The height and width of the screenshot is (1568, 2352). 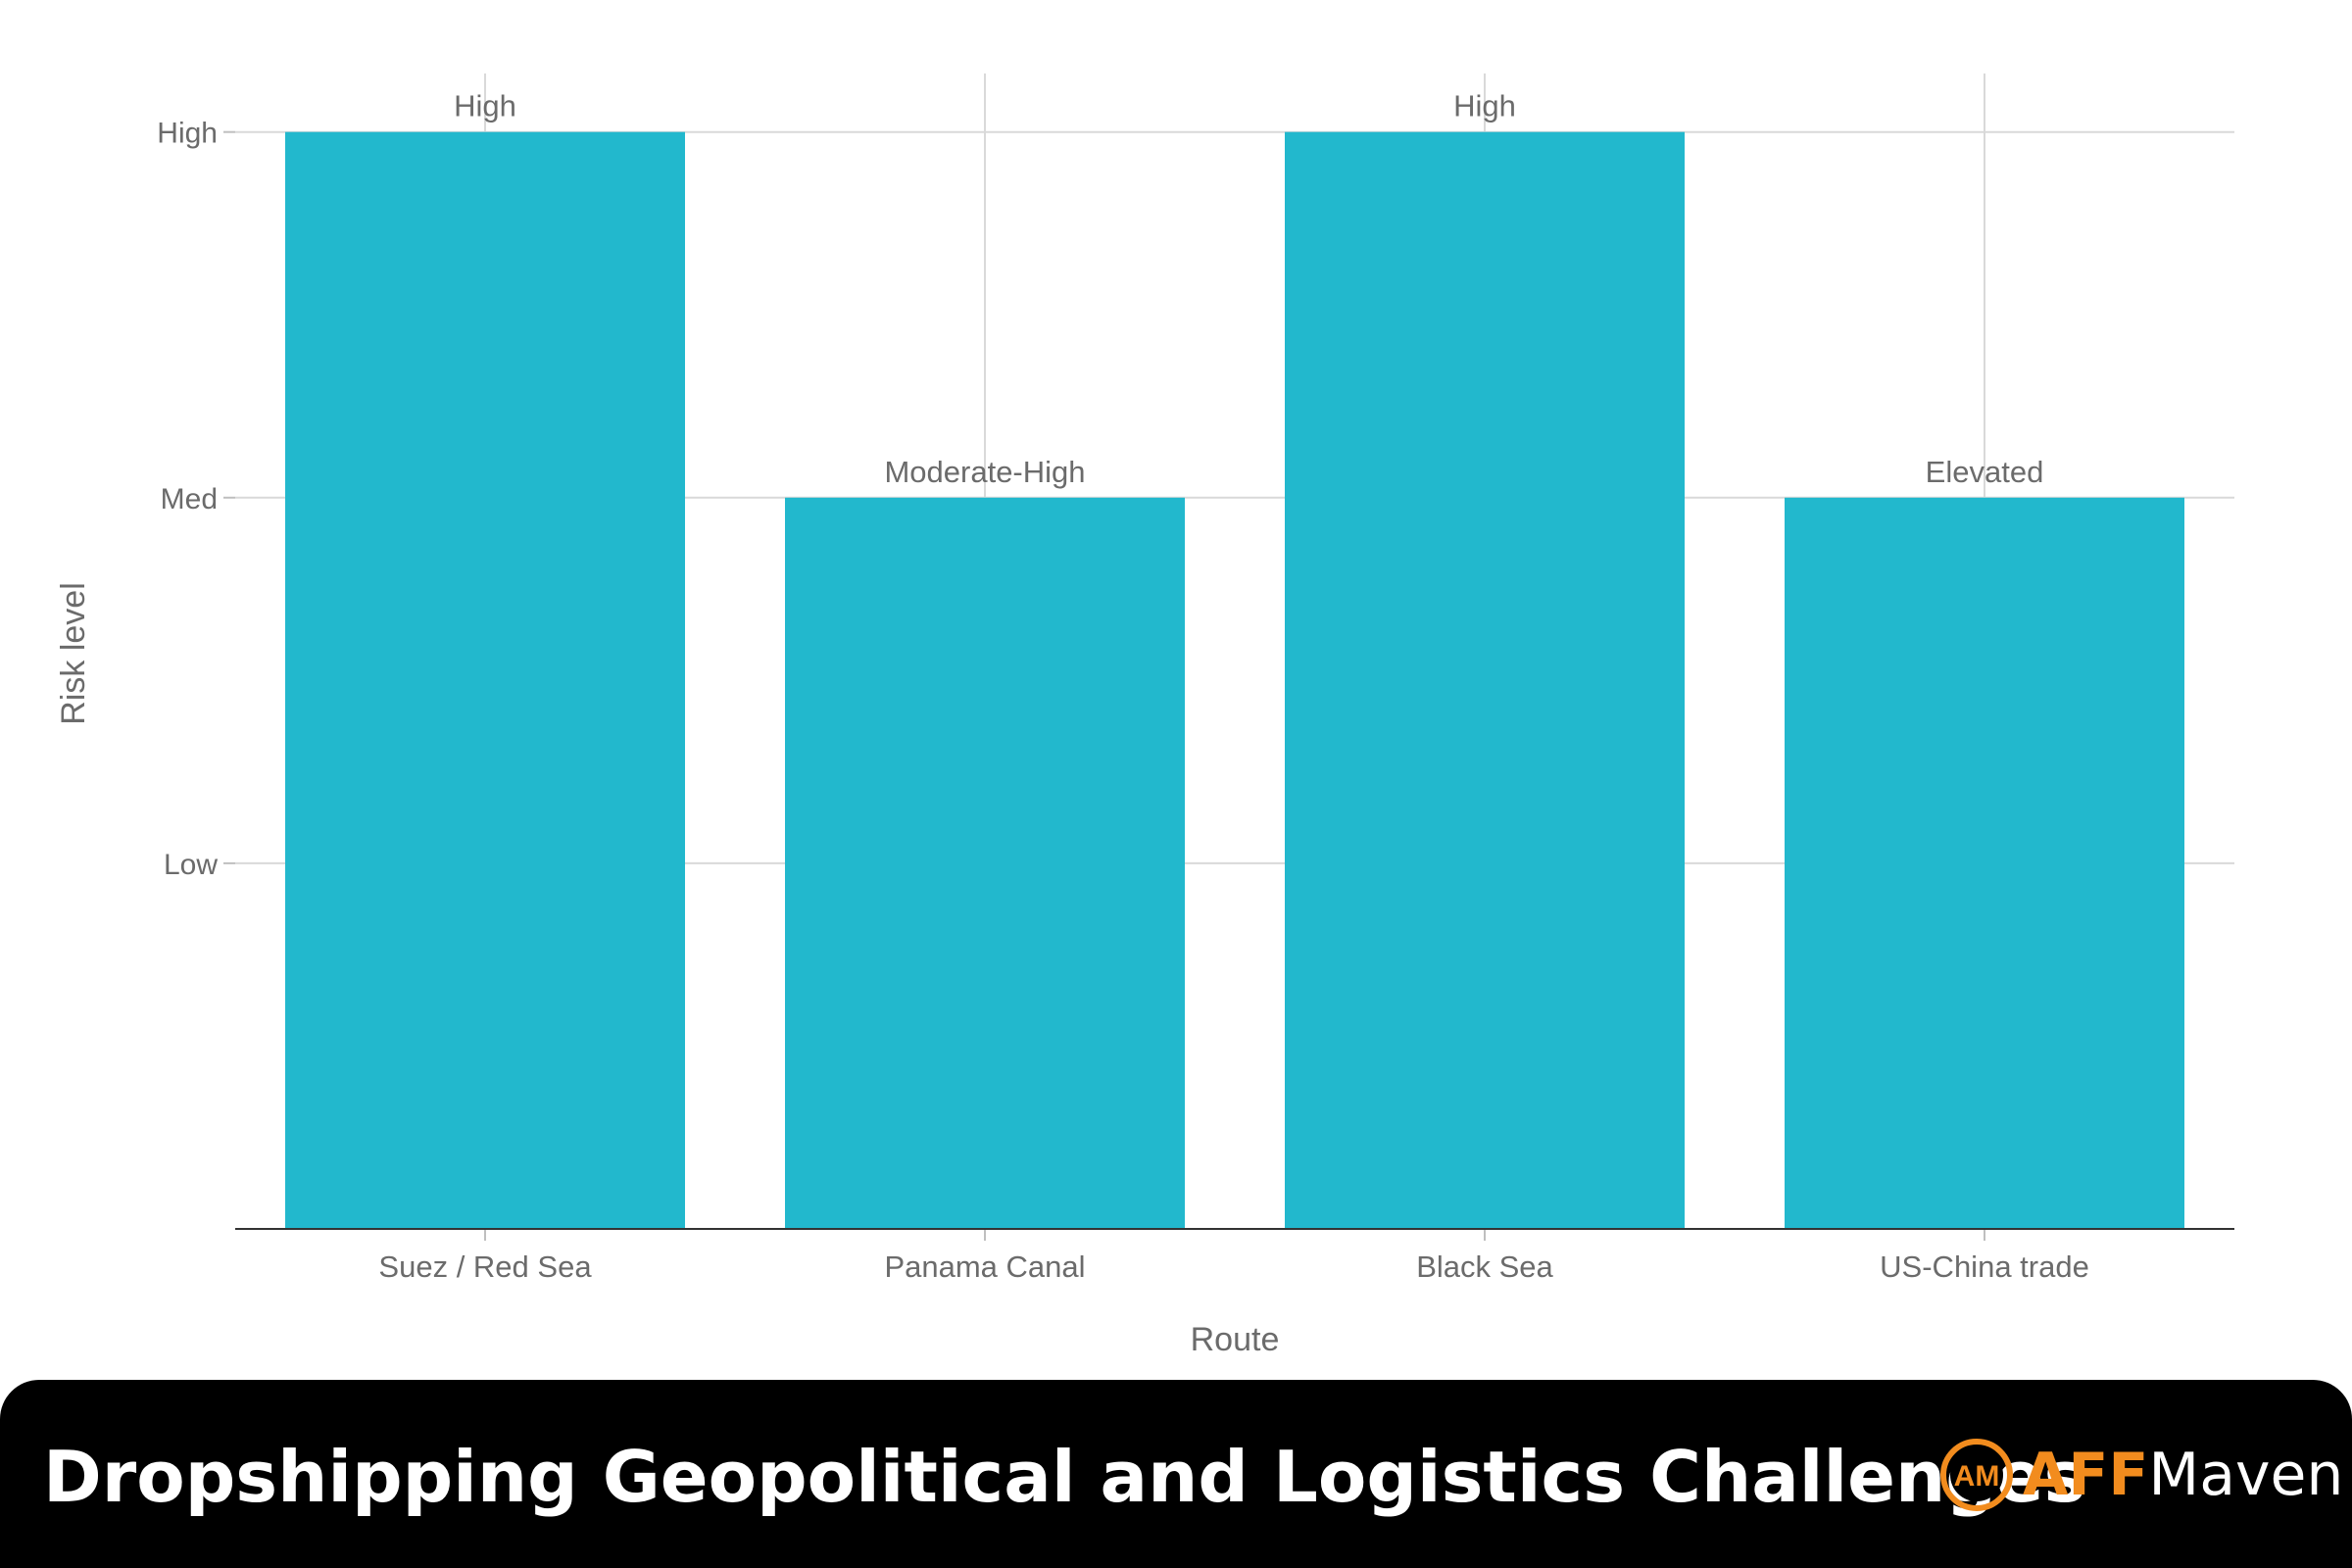 I want to click on y-tick-label: Low, so click(x=191, y=865).